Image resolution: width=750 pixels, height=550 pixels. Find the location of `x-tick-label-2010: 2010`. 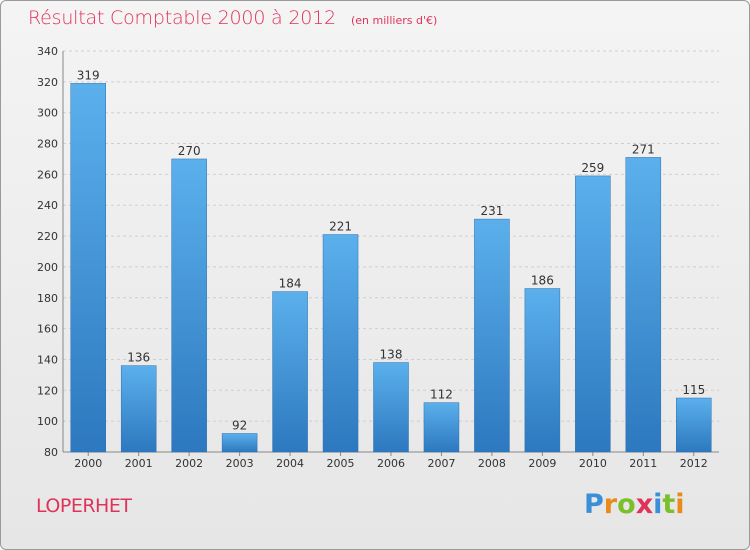

x-tick-label-2010: 2010 is located at coordinates (593, 463).